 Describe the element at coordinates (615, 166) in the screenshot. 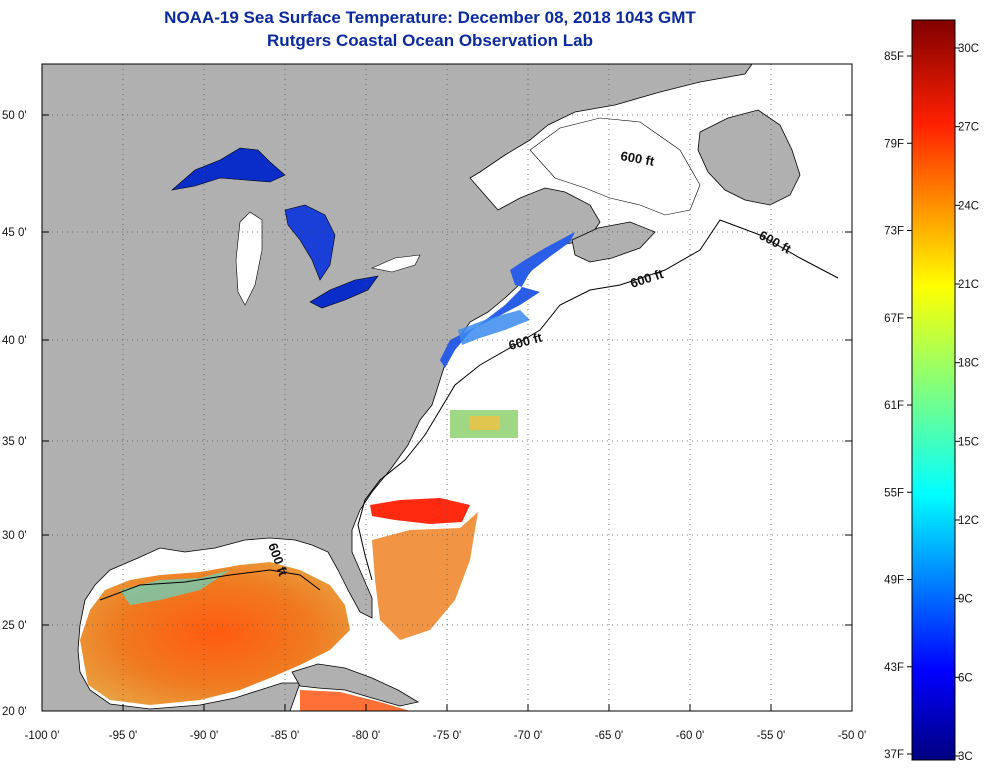

I see `gulf-st-lawrence` at that location.